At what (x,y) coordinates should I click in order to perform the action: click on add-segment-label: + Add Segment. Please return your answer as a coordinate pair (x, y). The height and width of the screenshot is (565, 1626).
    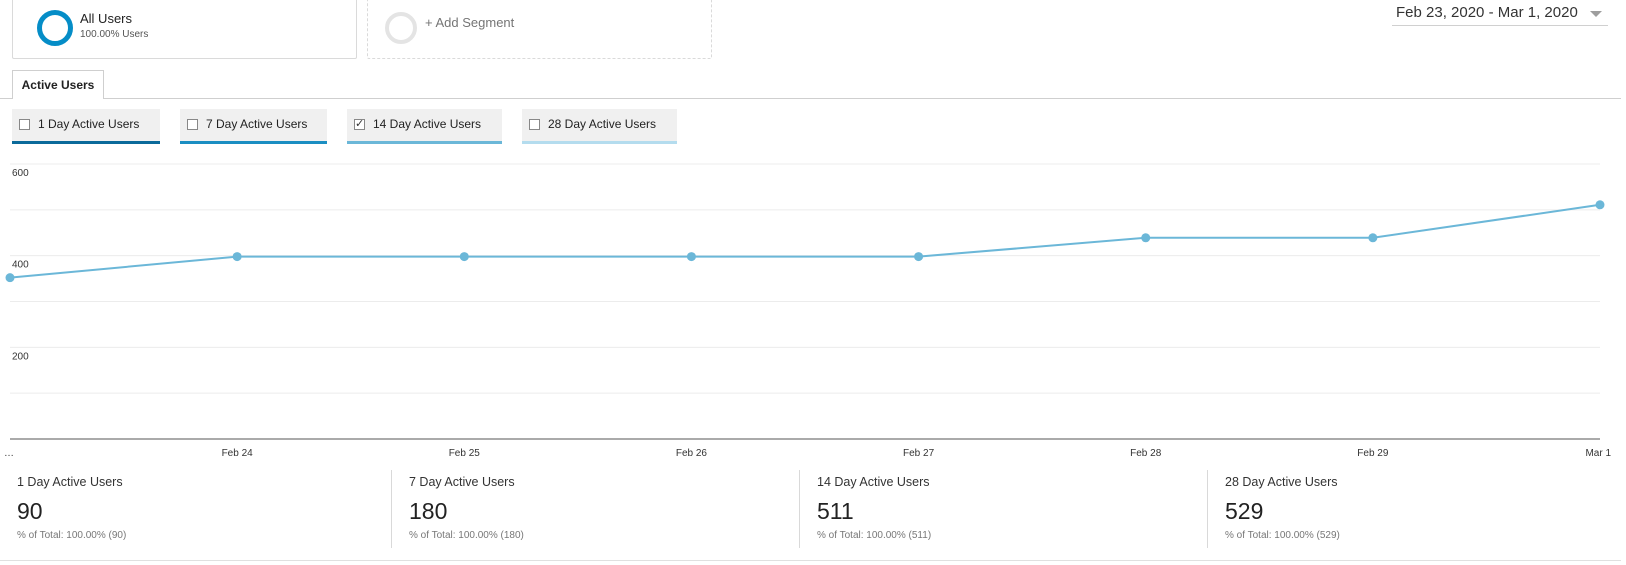
    Looking at the image, I should click on (470, 22).